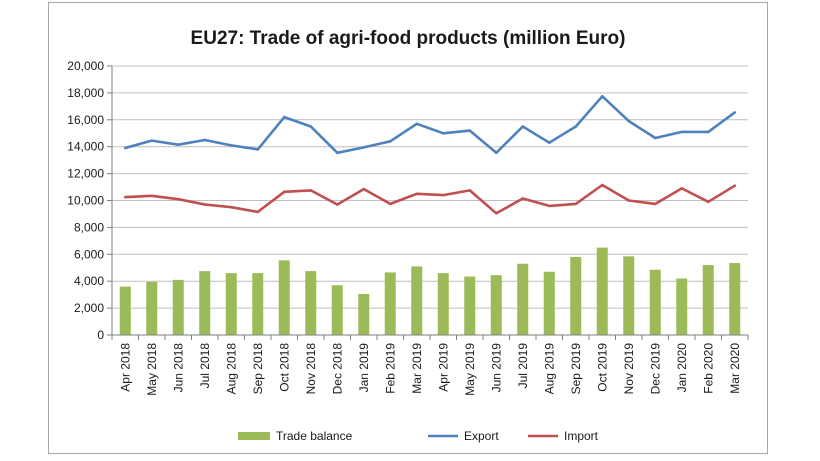 This screenshot has height=461, width=820. Describe the element at coordinates (311, 369) in the screenshot. I see `x-tick-label: Nov 2018` at that location.